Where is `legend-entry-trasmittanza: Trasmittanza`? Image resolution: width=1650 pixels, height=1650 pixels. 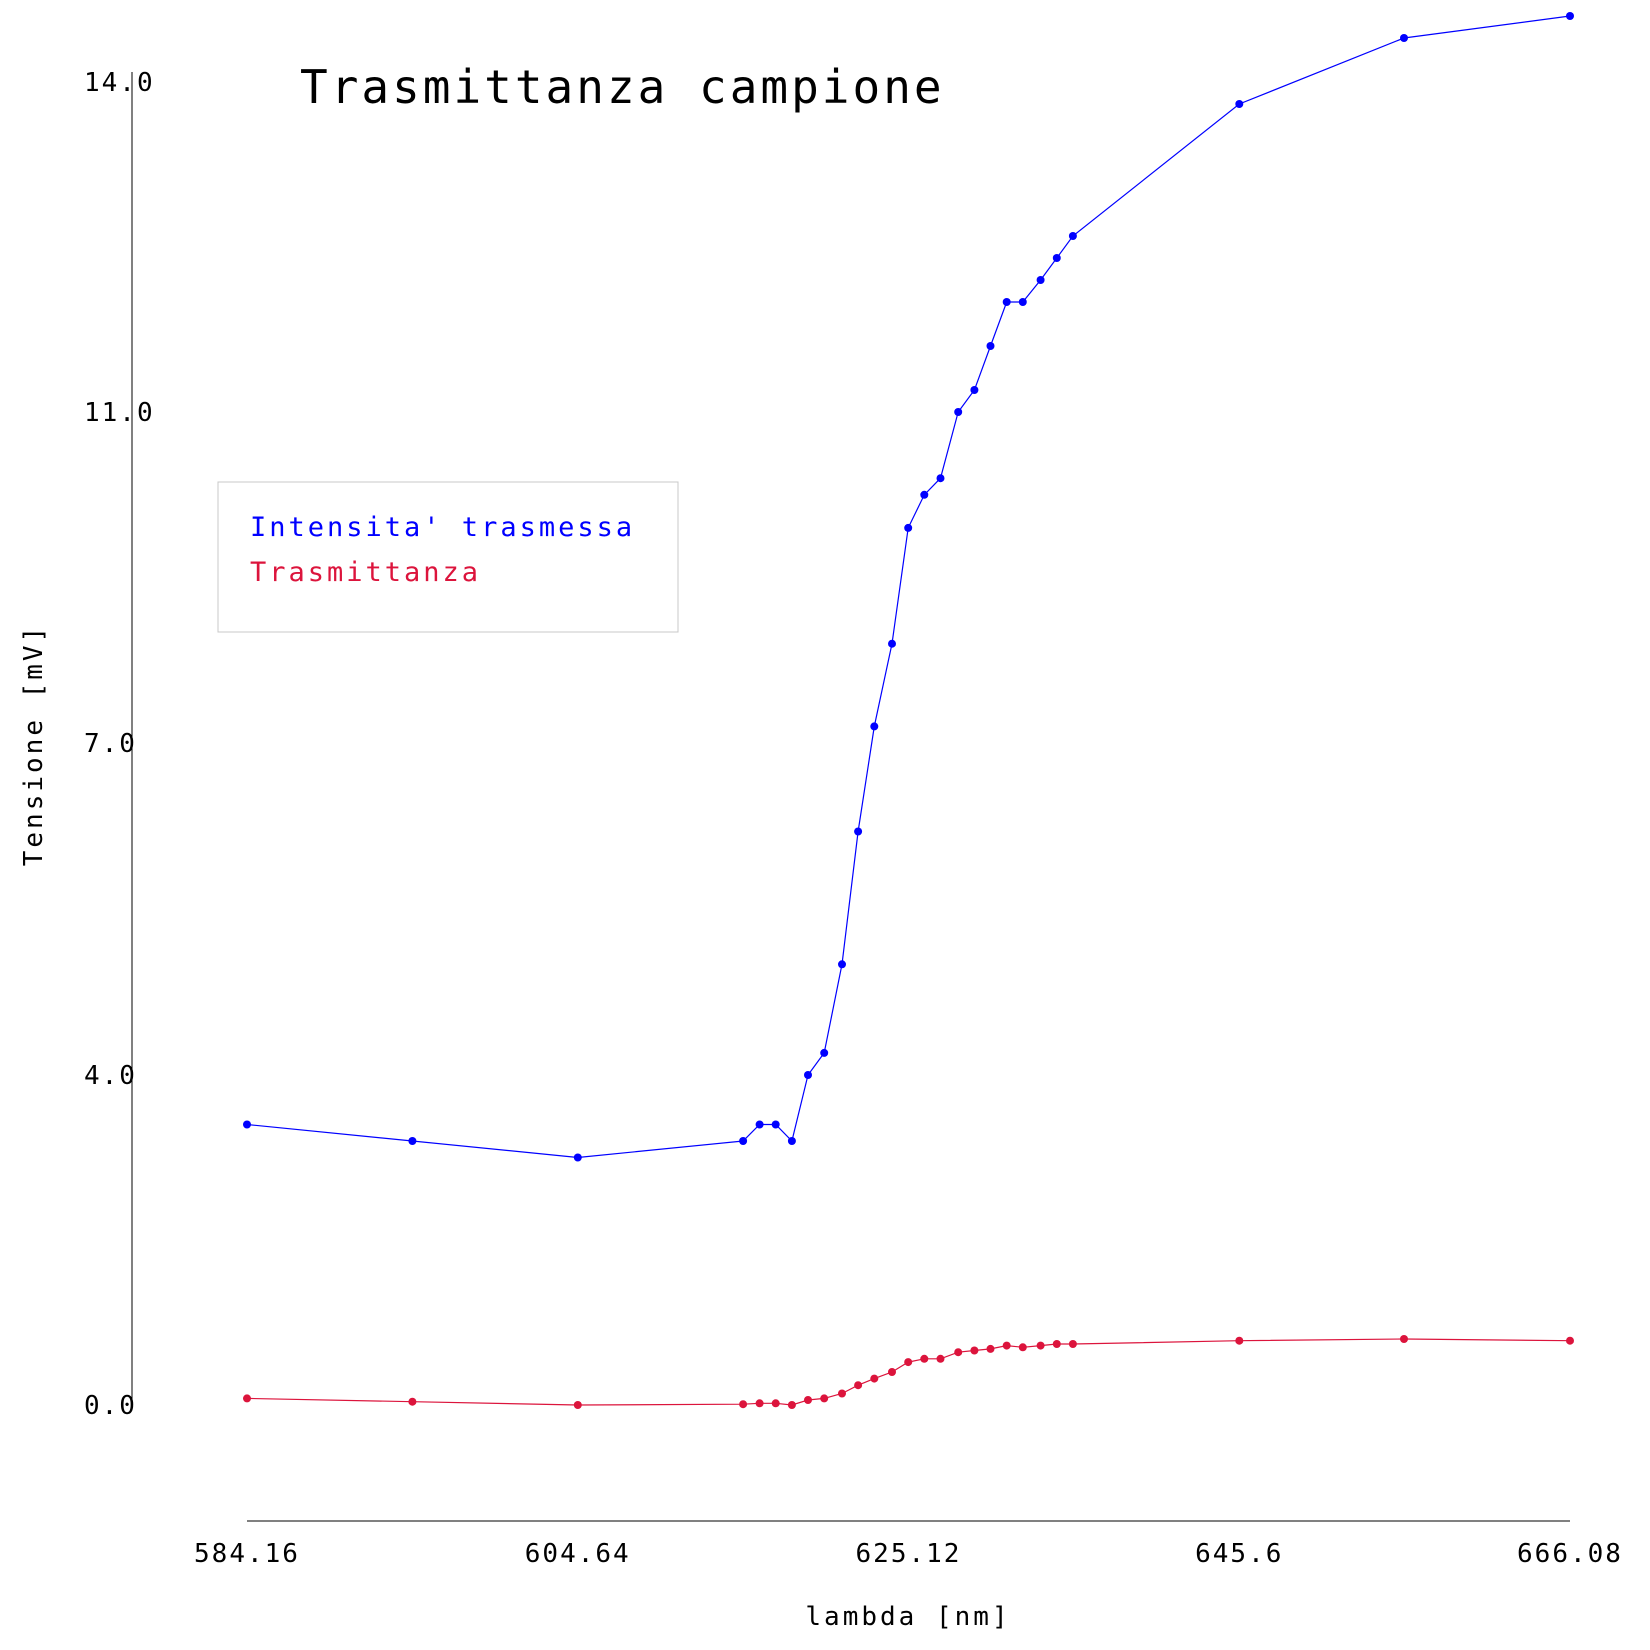 legend-entry-trasmittanza: Trasmittanza is located at coordinates (365, 572).